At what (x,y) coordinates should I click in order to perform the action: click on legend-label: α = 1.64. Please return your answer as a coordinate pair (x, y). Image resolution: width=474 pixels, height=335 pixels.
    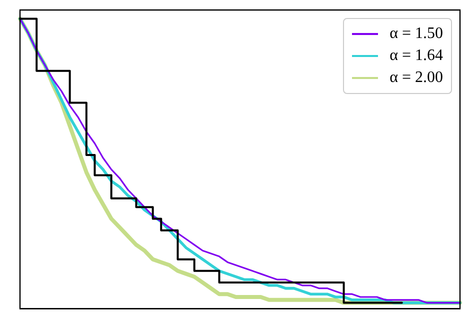
    Looking at the image, I should click on (416, 55).